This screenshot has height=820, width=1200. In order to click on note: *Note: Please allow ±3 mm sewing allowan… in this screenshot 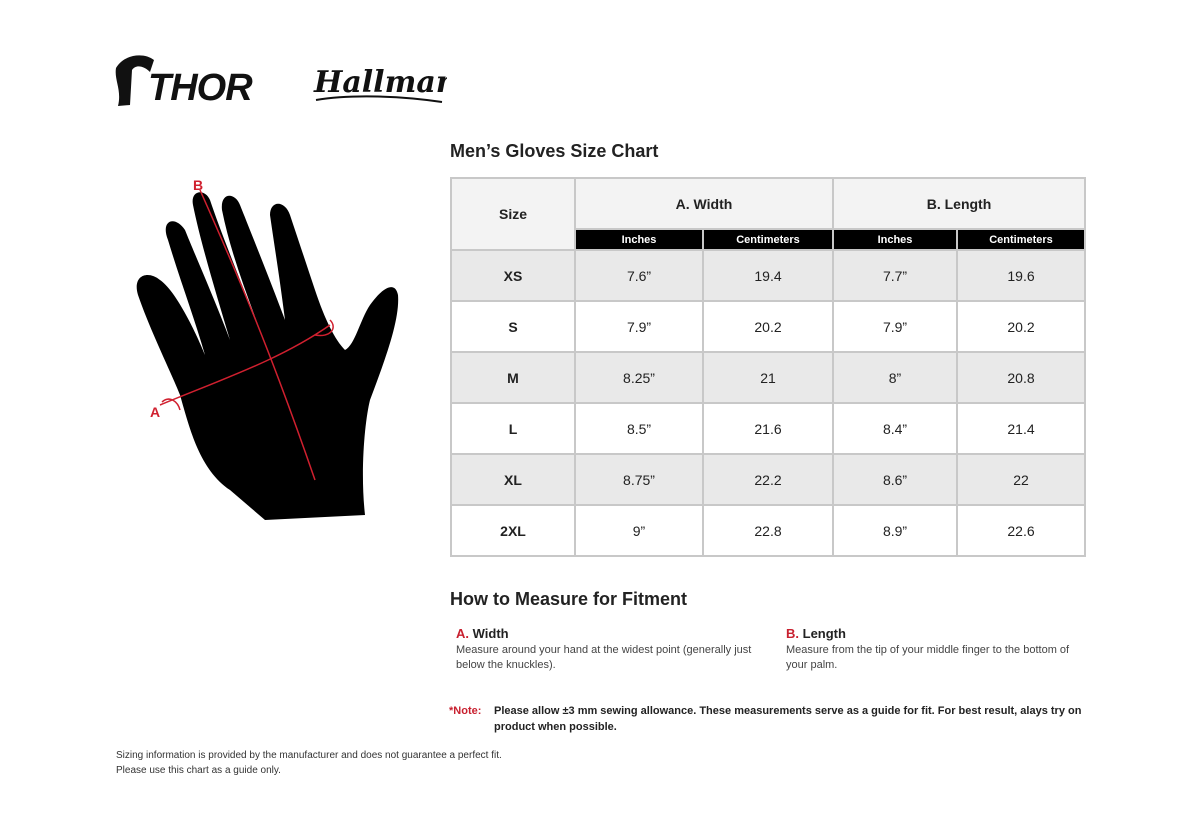, I will do `click(769, 719)`.